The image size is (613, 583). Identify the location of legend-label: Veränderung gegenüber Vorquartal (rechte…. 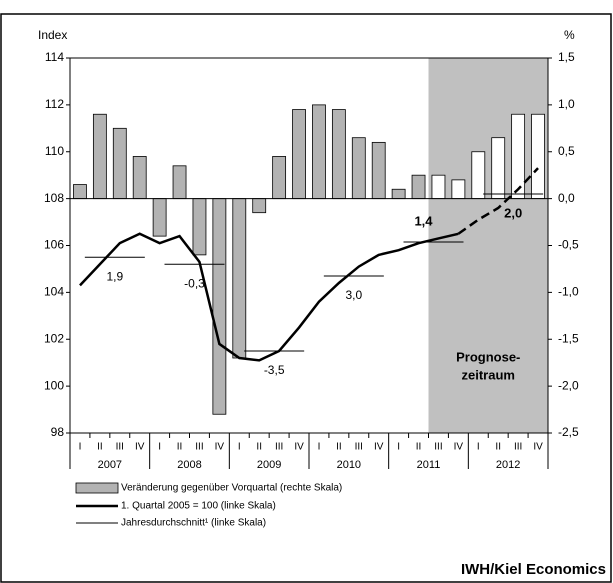
(231, 488).